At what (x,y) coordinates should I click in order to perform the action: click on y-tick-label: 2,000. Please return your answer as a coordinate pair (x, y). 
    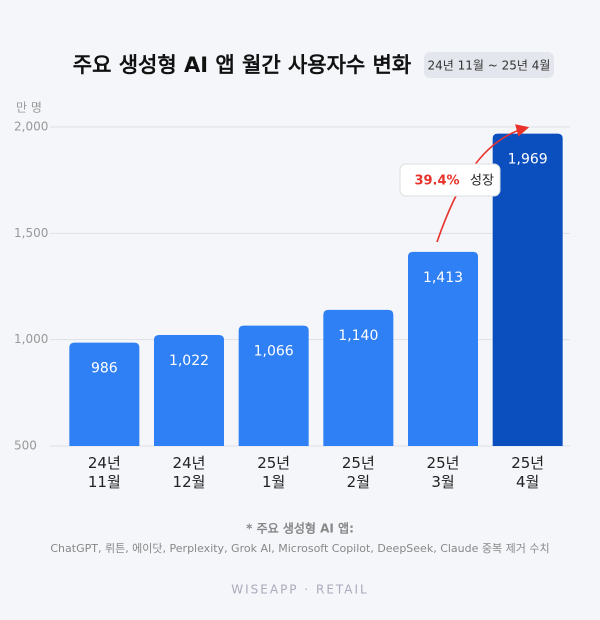
    Looking at the image, I should click on (31, 127).